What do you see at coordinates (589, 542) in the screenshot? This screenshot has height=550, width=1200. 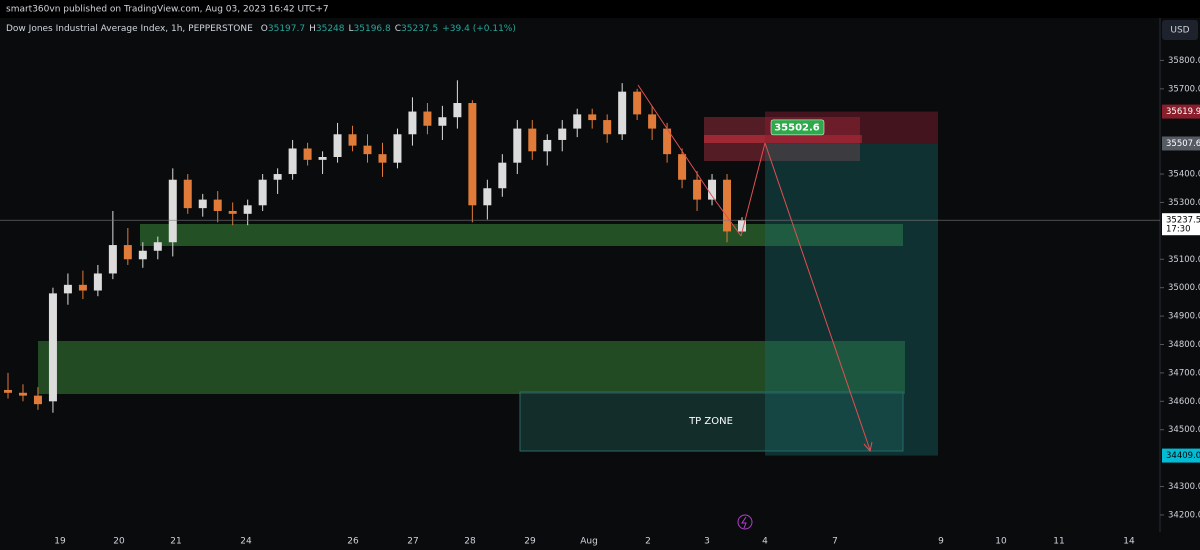 I see `x-tick-label: Aug` at bounding box center [589, 542].